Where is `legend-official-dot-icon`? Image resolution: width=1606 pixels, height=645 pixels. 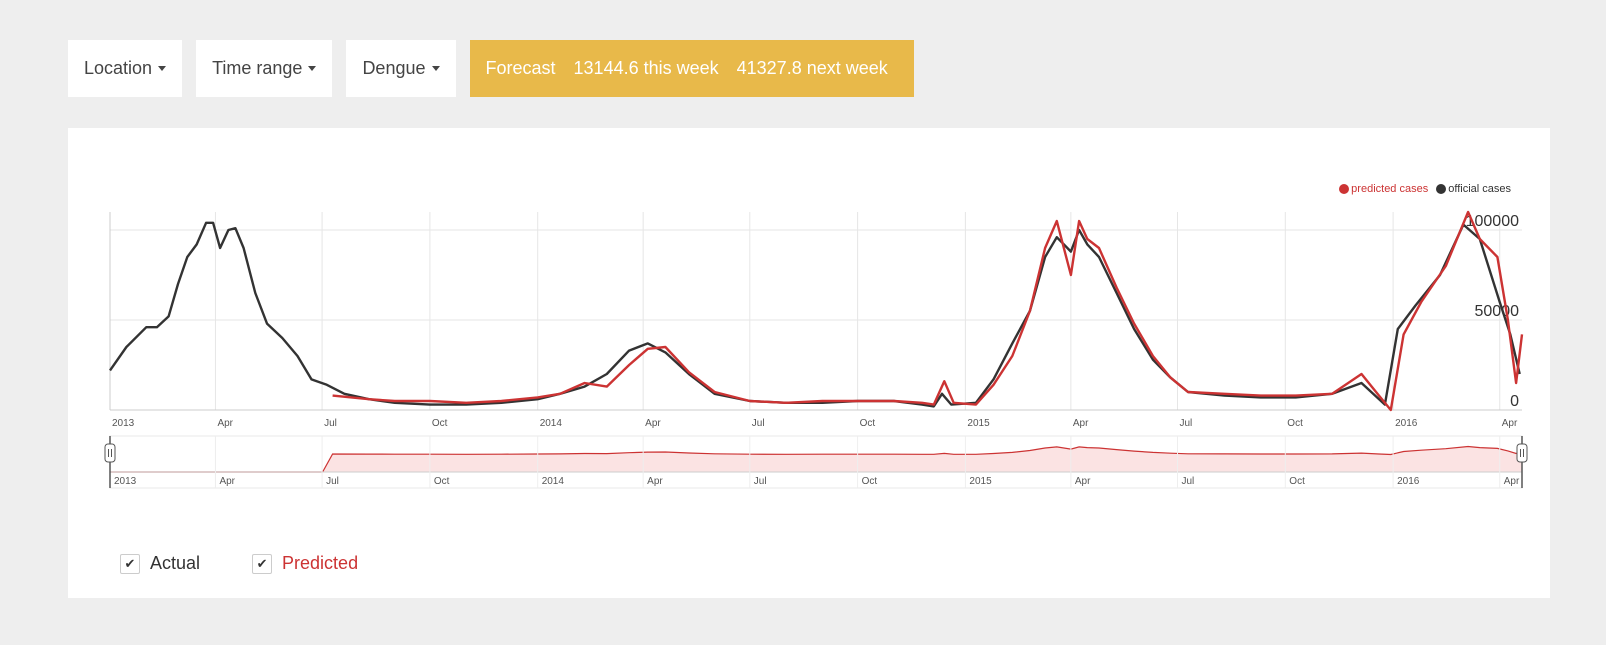
legend-official-dot-icon is located at coordinates (1441, 189).